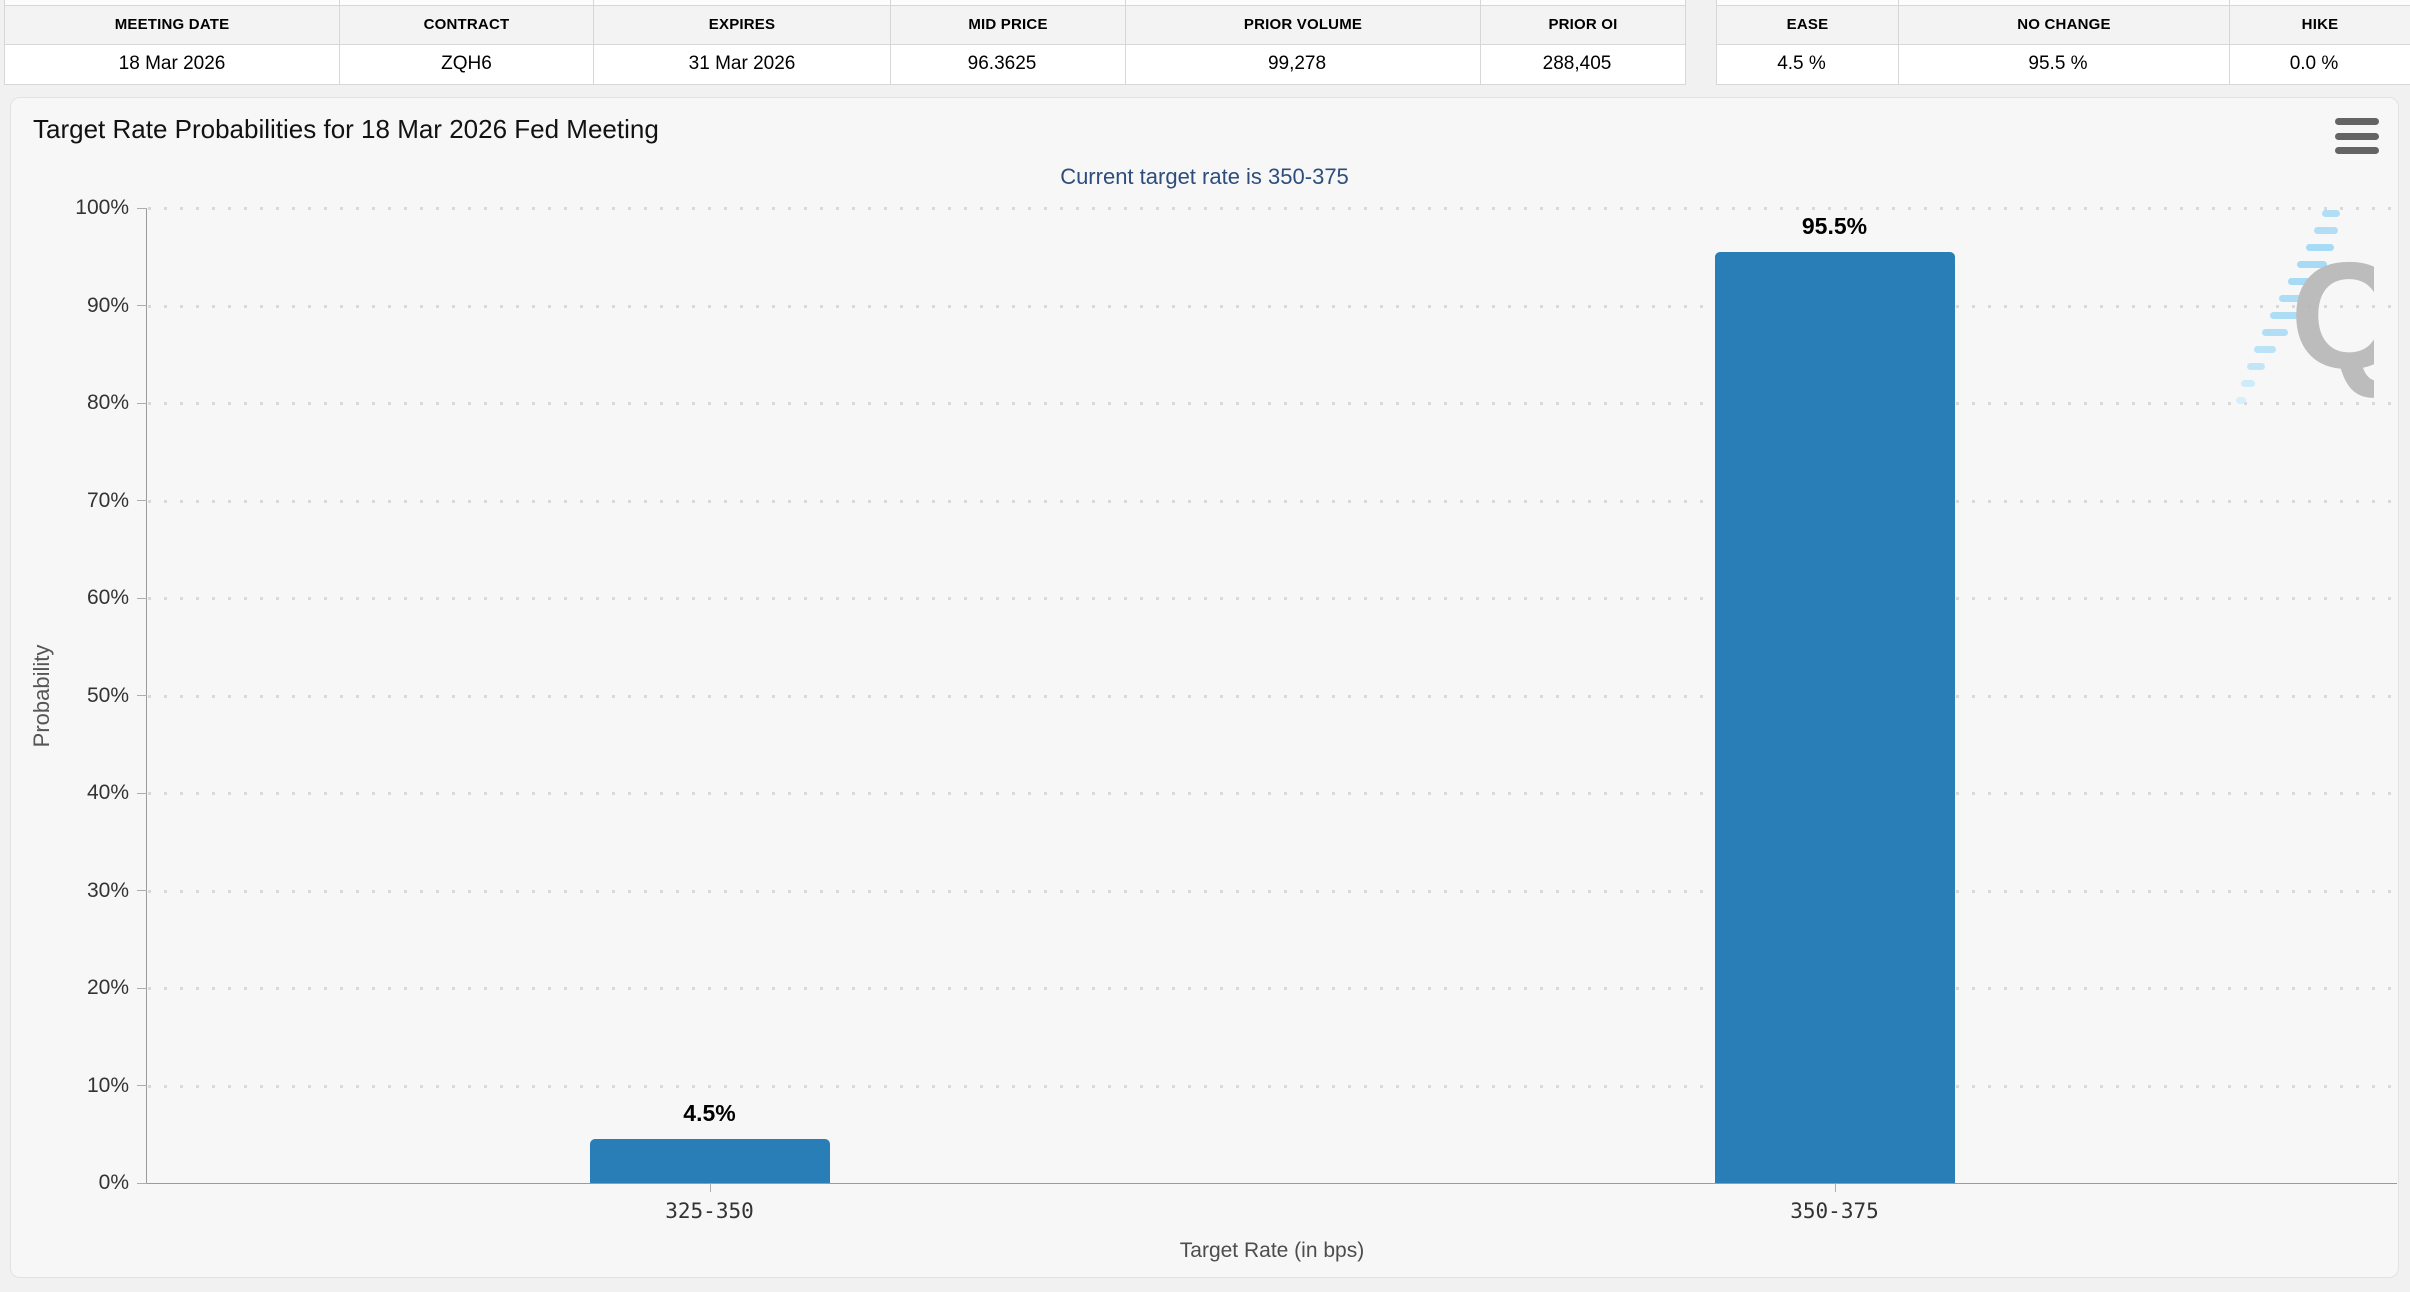  I want to click on header-mid-price: MID PRICE, so click(1008, 24).